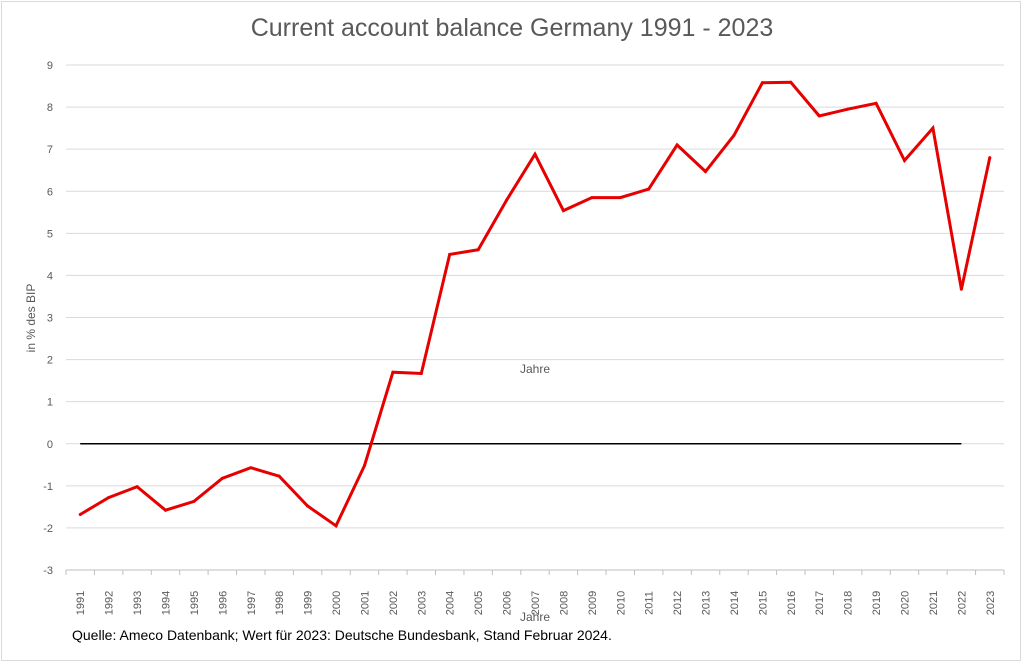 This screenshot has width=1024, height=664. What do you see at coordinates (50, 361) in the screenshot?
I see `y-tick-label: 2` at bounding box center [50, 361].